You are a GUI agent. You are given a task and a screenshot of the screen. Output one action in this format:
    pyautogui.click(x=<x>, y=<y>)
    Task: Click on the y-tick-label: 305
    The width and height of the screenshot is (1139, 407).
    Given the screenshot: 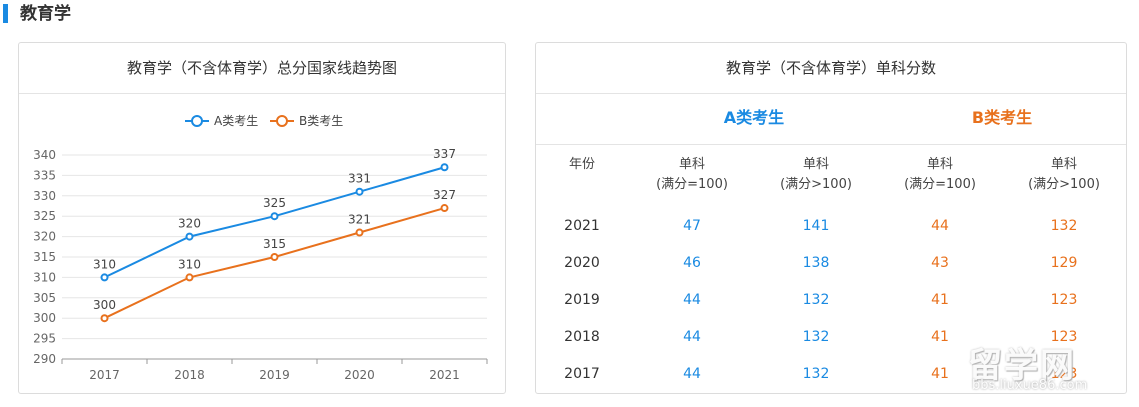 What is the action you would take?
    pyautogui.click(x=44, y=298)
    